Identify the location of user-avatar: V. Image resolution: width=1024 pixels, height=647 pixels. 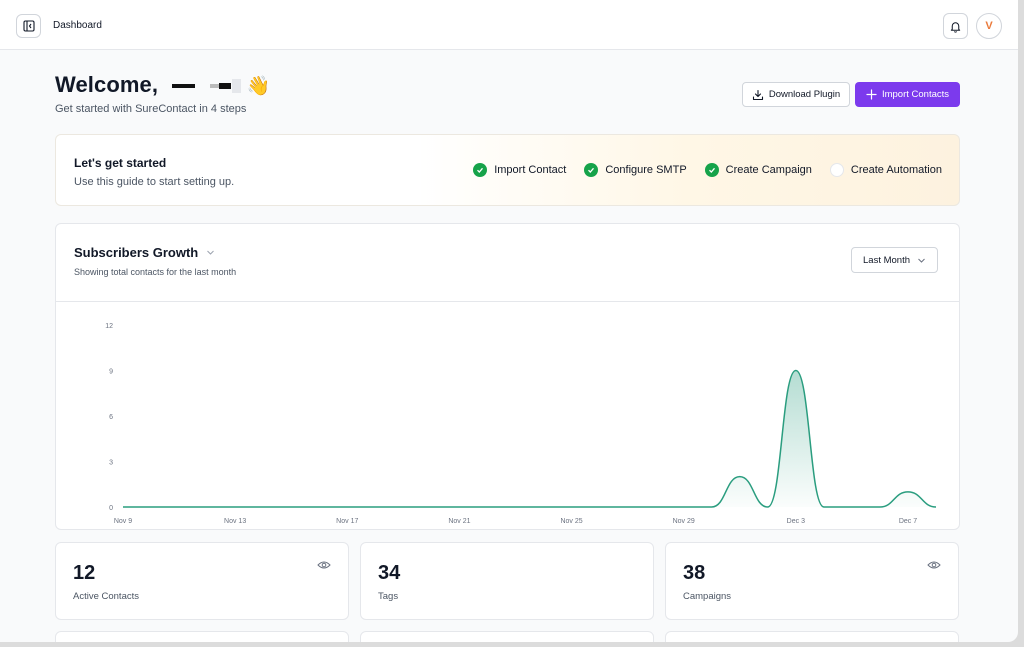
(989, 26).